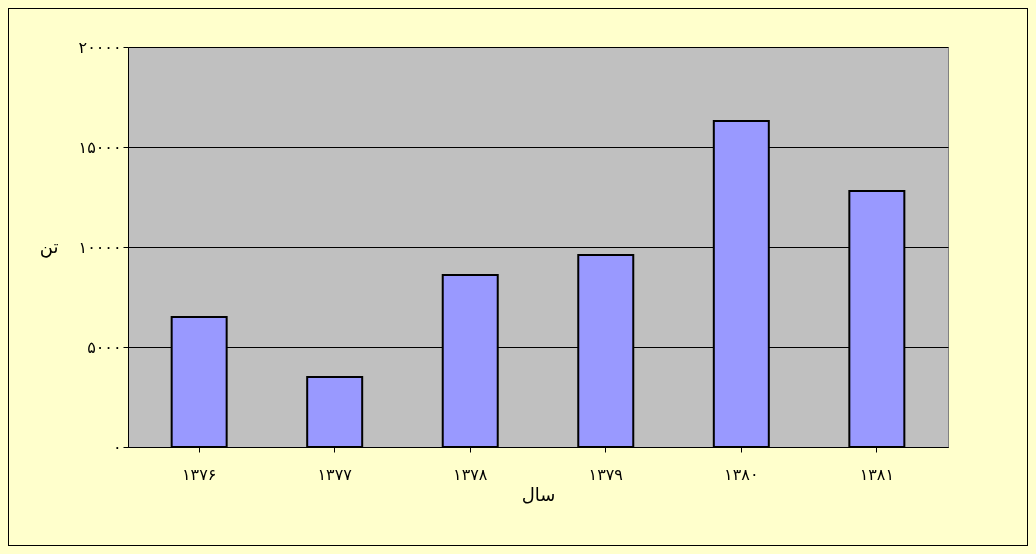  Describe the element at coordinates (117, 447) in the screenshot. I see `y-tick-label: ۰` at that location.